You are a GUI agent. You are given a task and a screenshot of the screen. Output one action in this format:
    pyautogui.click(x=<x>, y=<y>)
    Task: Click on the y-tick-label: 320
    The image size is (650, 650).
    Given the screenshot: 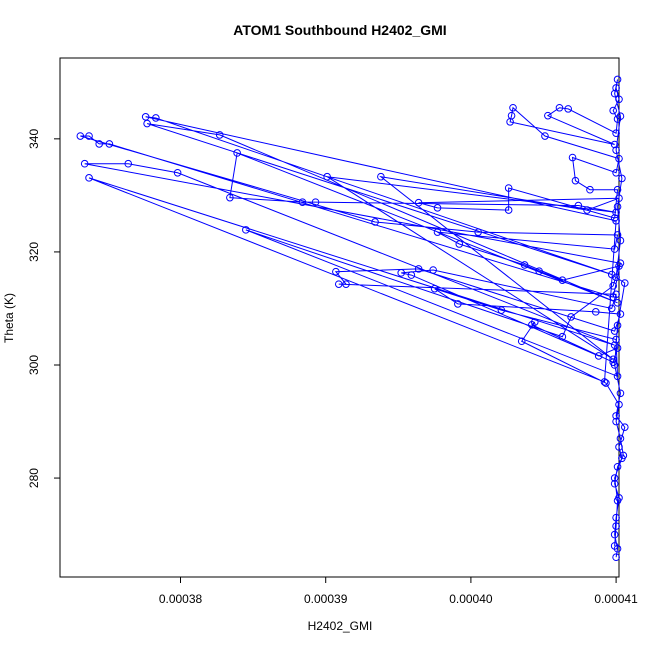 What is the action you would take?
    pyautogui.click(x=34, y=252)
    